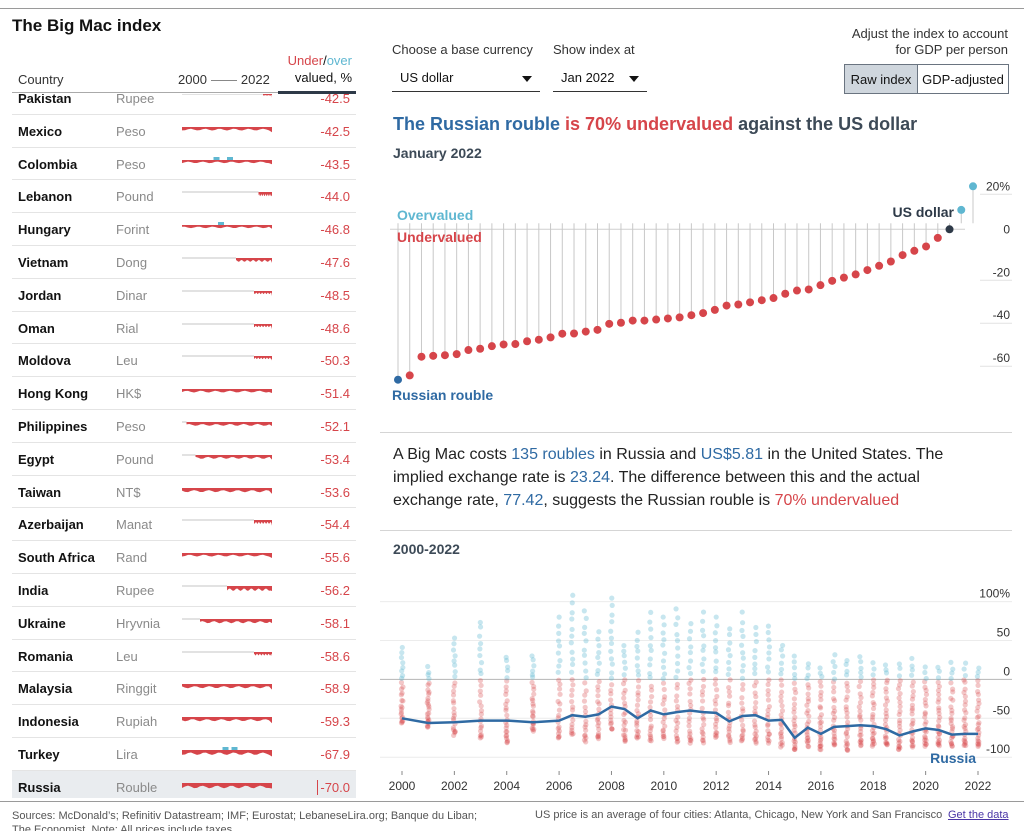 The height and width of the screenshot is (831, 1024). Describe the element at coordinates (138, 623) in the screenshot. I see `currency-name: Hryvnia` at that location.